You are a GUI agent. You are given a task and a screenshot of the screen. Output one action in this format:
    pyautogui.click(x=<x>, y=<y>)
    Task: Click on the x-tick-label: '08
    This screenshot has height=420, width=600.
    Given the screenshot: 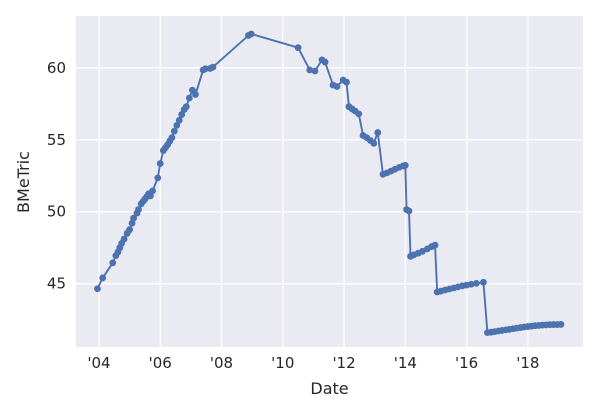 What is the action you would take?
    pyautogui.click(x=221, y=363)
    